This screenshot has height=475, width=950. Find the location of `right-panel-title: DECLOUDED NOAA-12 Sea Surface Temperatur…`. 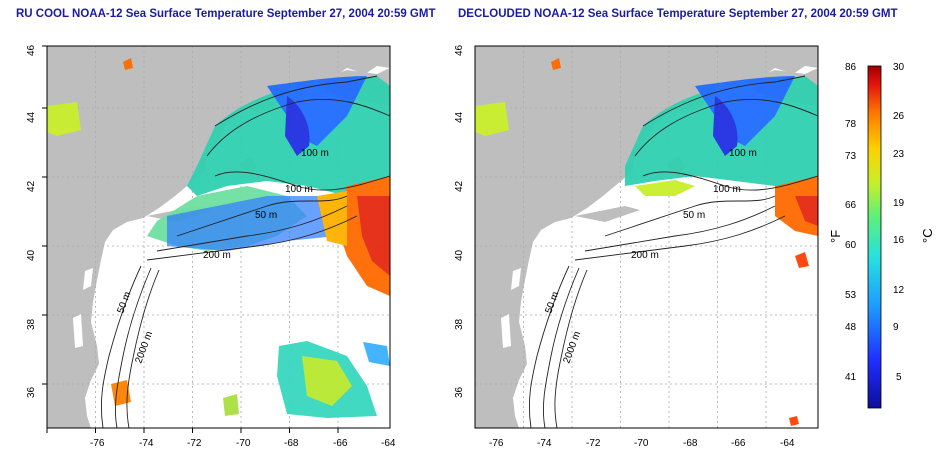

right-panel-title: DECLOUDED NOAA-12 Sea Surface Temperatur… is located at coordinates (678, 14).